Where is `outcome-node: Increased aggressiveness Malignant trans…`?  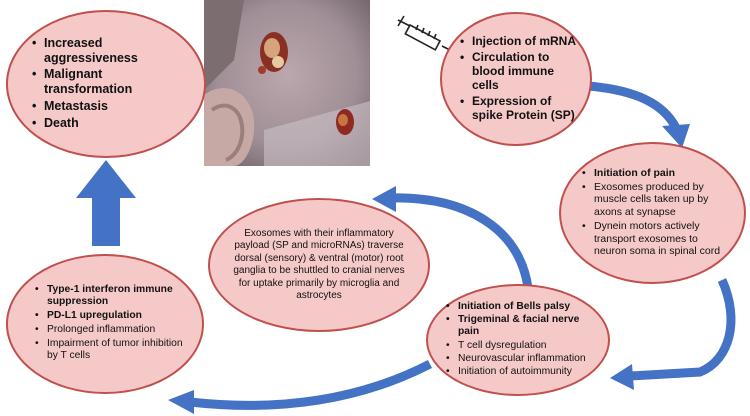
outcome-node: Increased aggressiveness Malignant trans… is located at coordinates (106, 84).